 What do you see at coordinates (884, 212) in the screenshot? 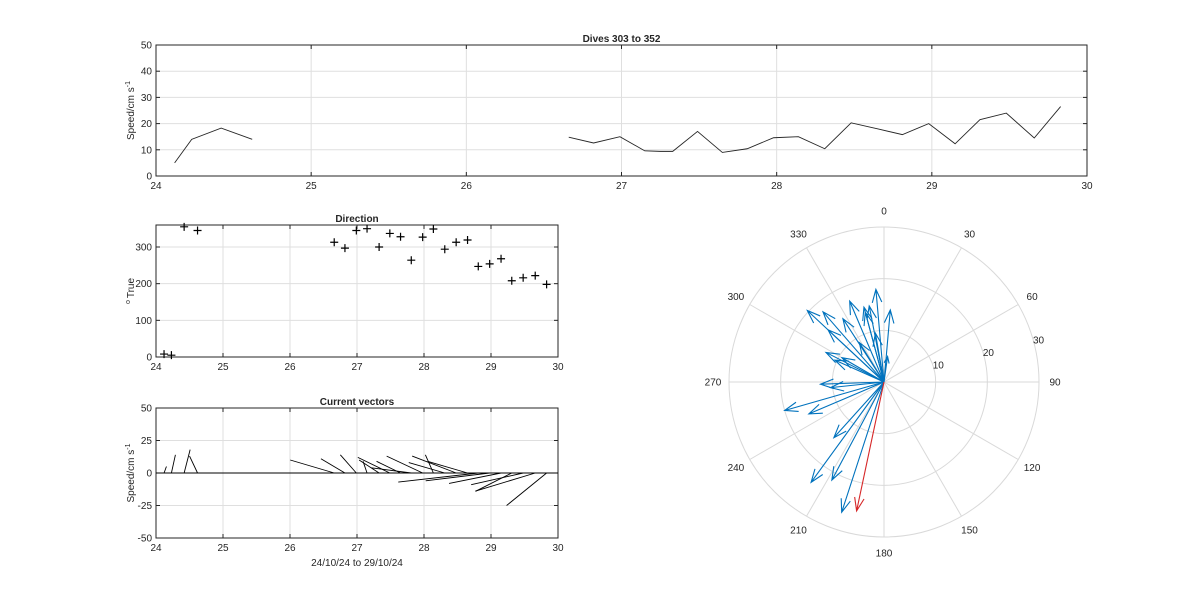
I see `compass-angle-label: 0` at bounding box center [884, 212].